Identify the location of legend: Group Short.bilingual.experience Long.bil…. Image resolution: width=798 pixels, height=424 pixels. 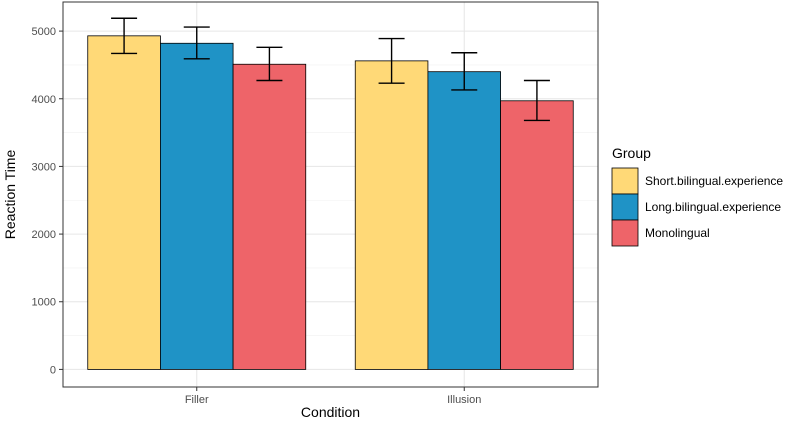
(697, 196).